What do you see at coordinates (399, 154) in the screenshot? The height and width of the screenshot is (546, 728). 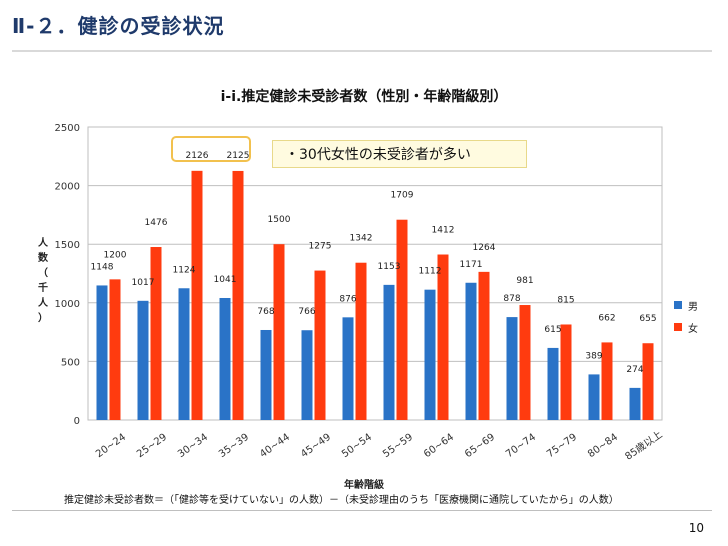 I see `annotation-callout: ・30代女性の未受診者が多い` at bounding box center [399, 154].